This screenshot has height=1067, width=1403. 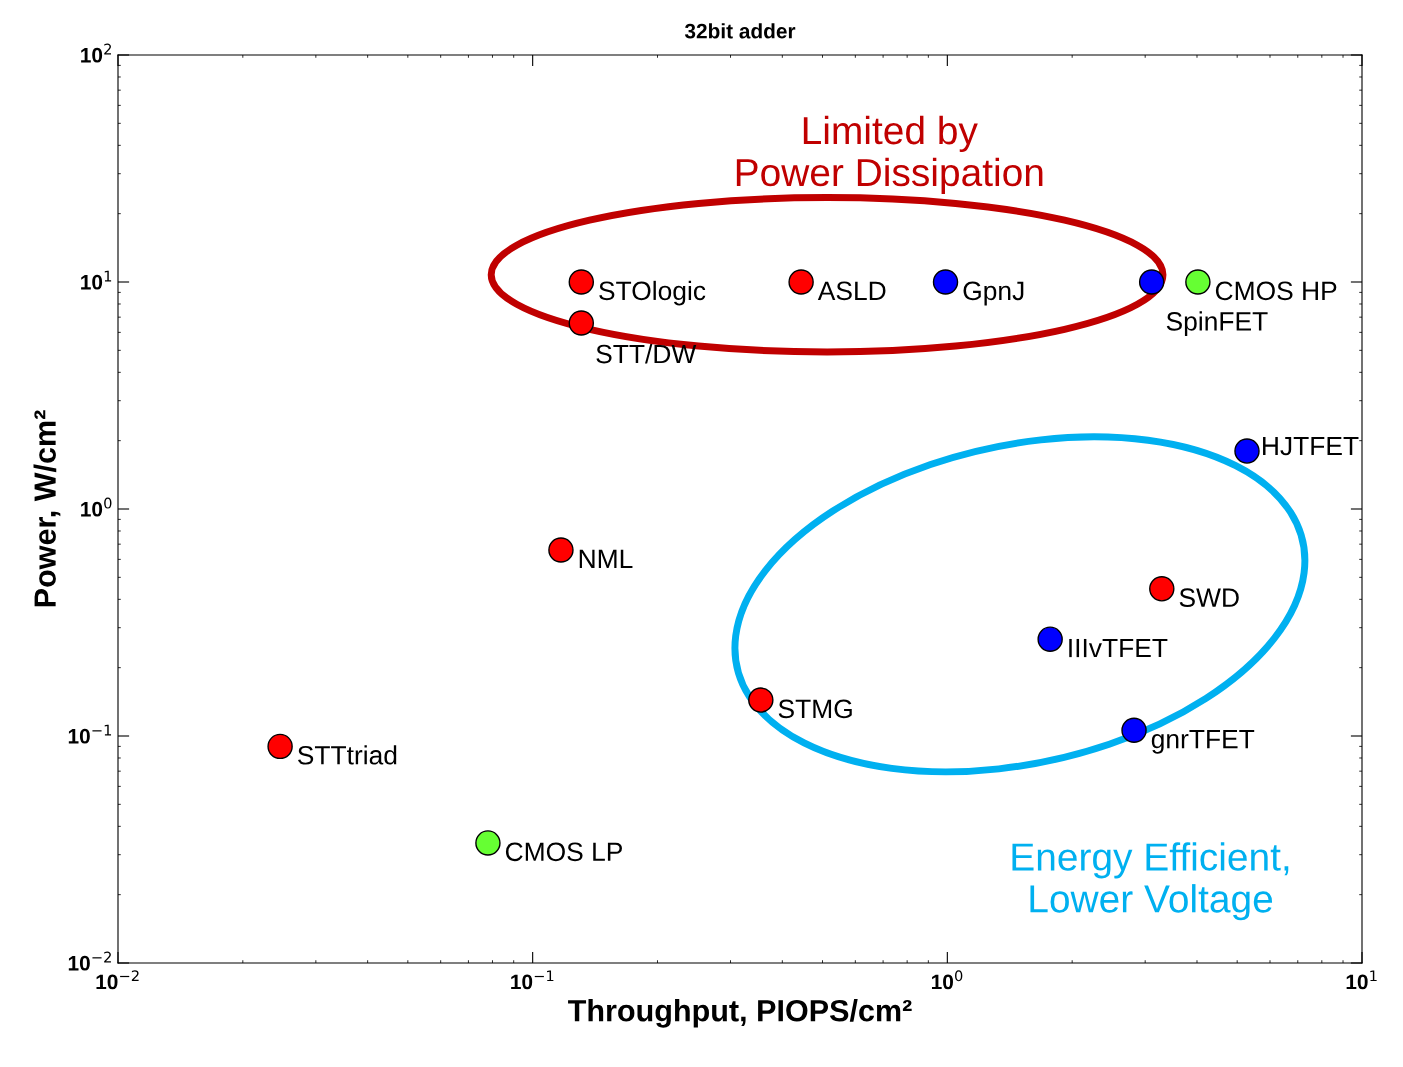 I want to click on annotation: HJTFET, so click(x=1311, y=446).